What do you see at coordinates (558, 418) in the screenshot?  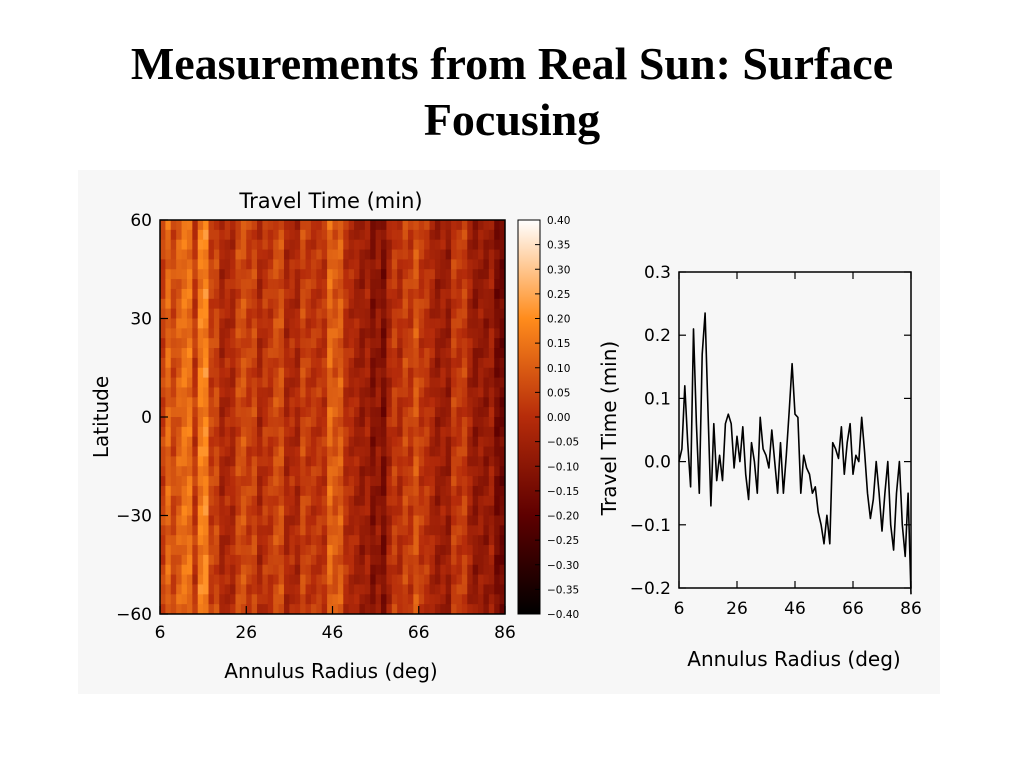 I see `colorbar-tick-label: 0.00` at bounding box center [558, 418].